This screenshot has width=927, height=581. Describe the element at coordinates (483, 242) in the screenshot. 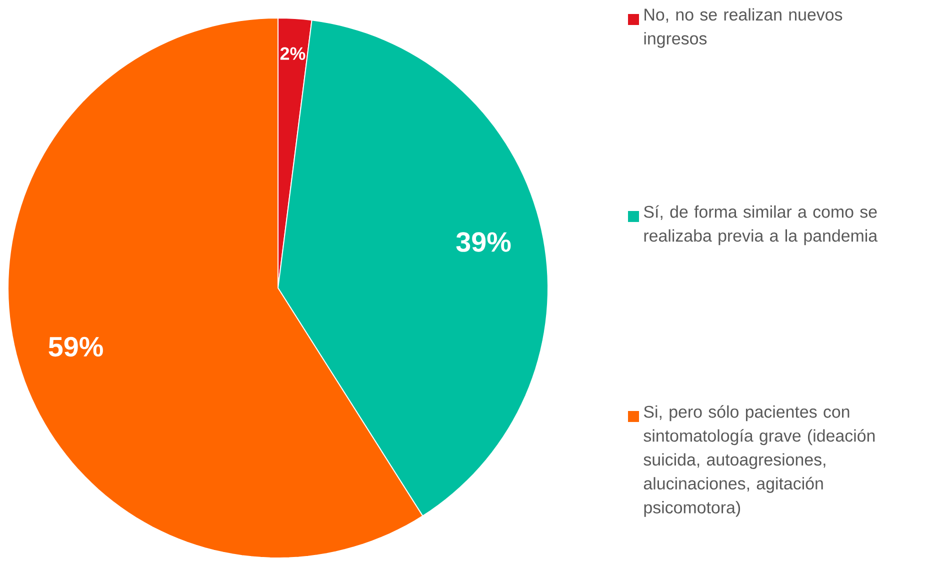

I see `data-label: 39%` at that location.